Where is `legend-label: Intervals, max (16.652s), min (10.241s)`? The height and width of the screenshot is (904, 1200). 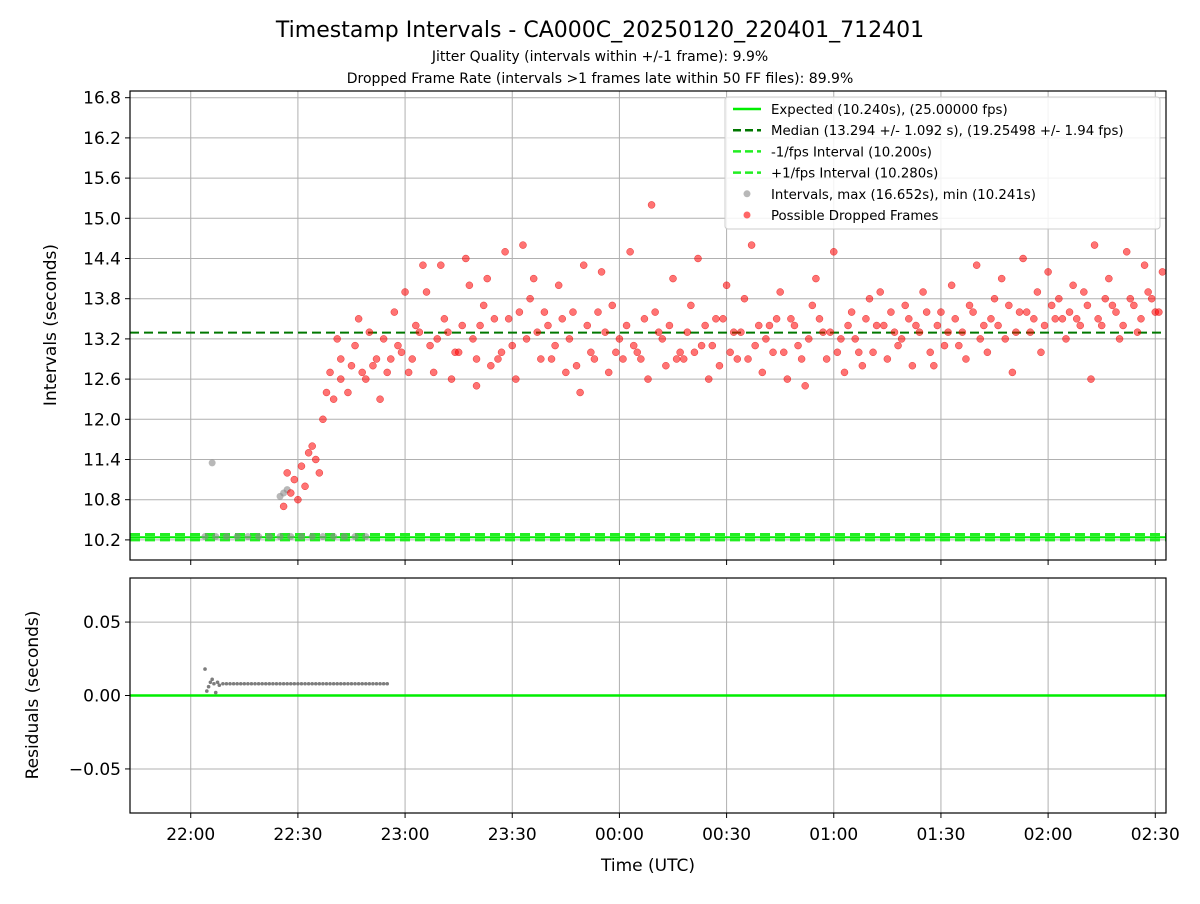
legend-label: Intervals, max (16.652s), min (10.241s) is located at coordinates (903, 195).